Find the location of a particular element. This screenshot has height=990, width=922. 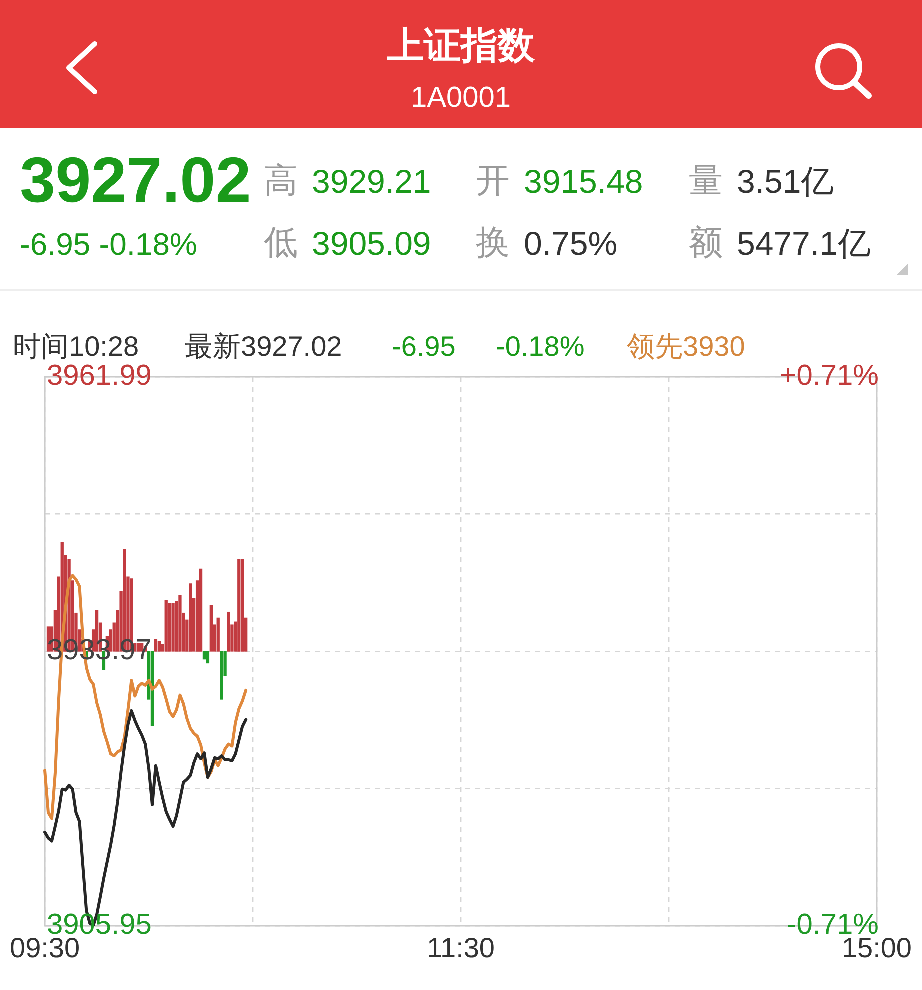

text: 3905.09 is located at coordinates (372, 243).